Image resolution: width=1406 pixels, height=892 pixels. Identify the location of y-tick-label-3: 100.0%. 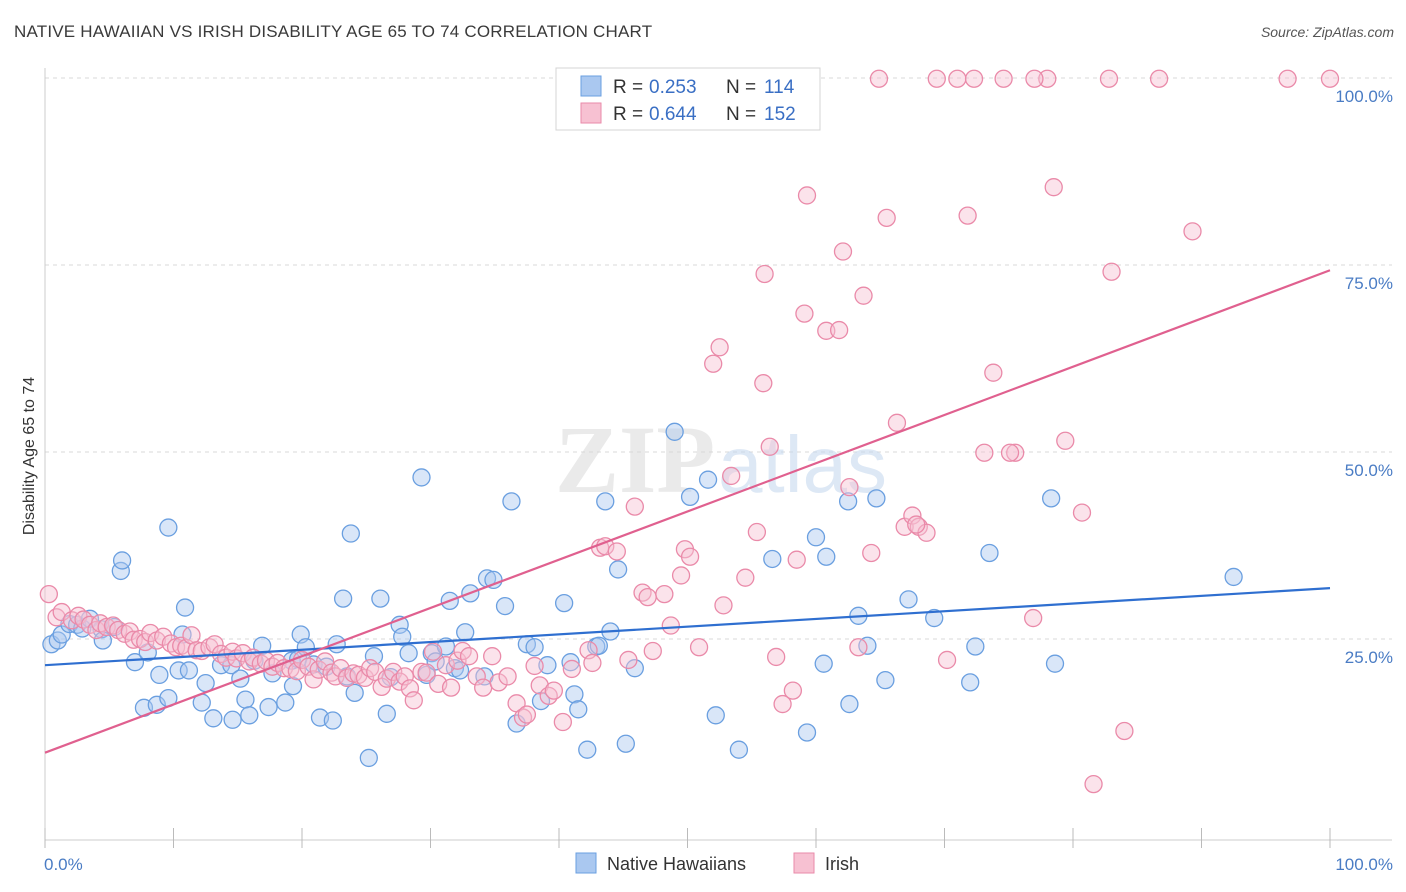
(1364, 96).